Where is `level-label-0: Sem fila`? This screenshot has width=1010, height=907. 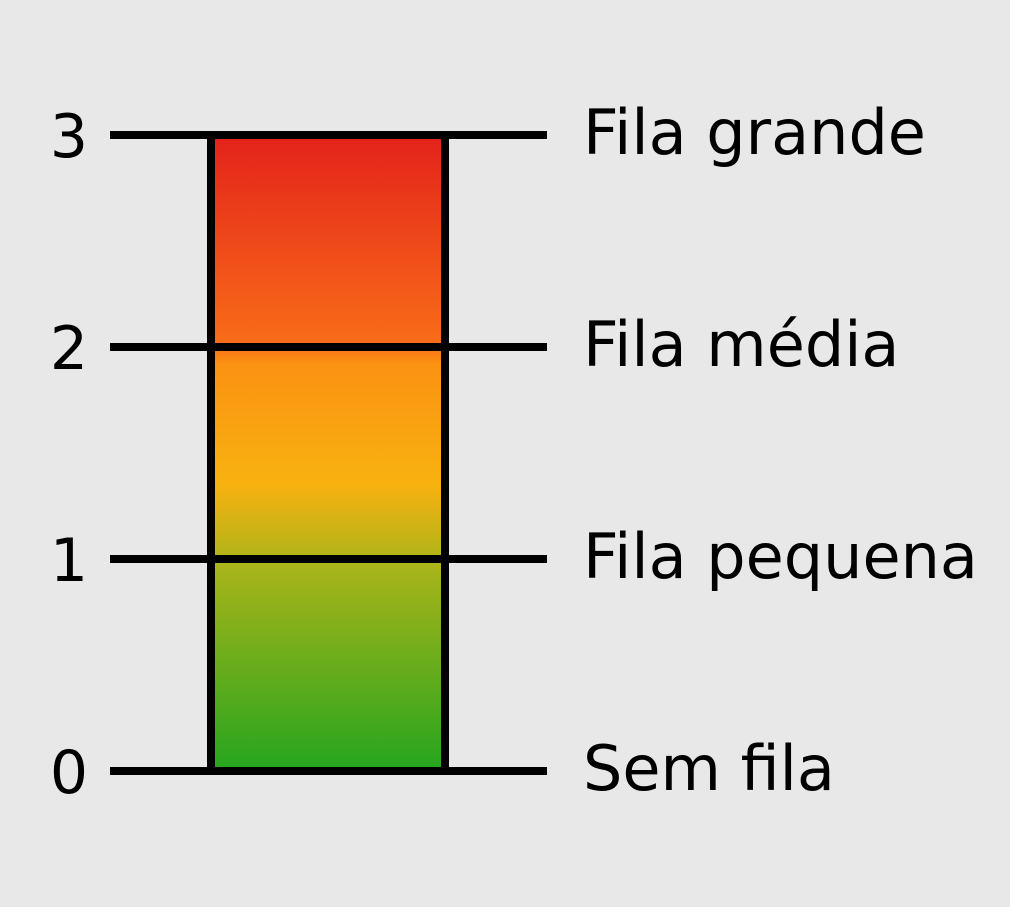
level-label-0: Sem fila is located at coordinates (709, 768).